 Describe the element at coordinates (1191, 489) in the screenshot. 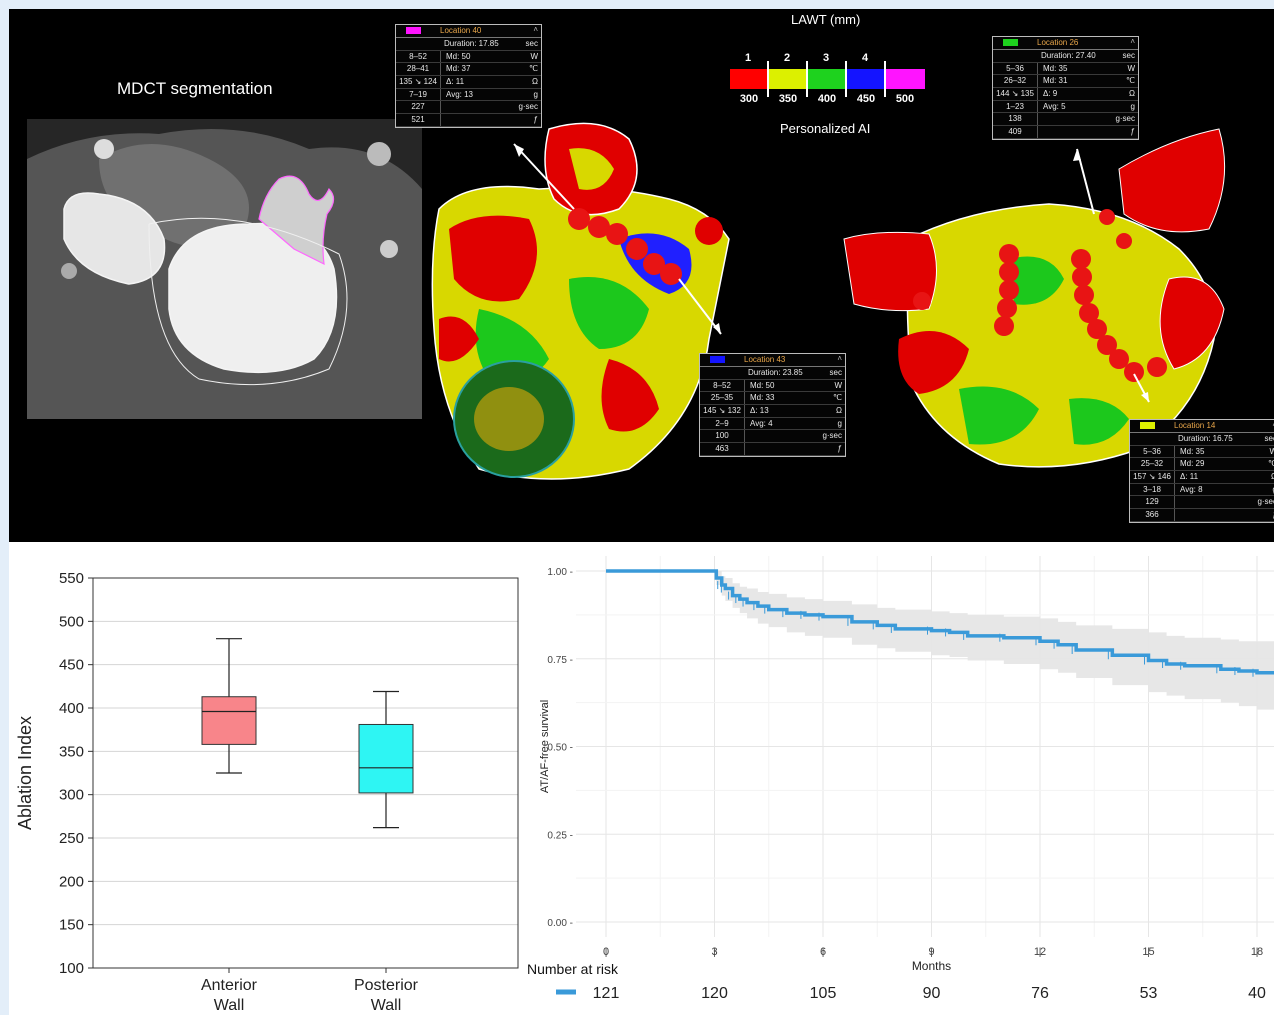

I see `info-stat: Avg: 8` at that location.